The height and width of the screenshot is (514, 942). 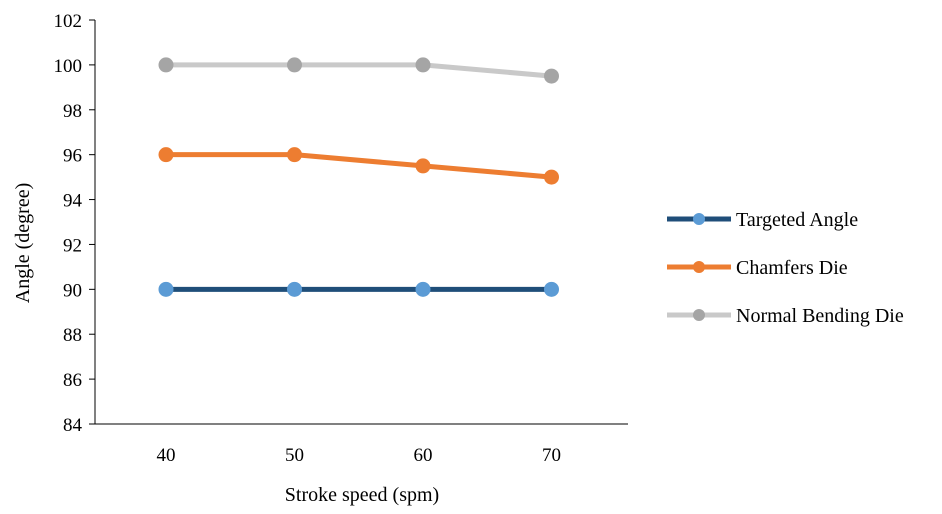 I want to click on y-tick-label: 84, so click(x=73, y=425).